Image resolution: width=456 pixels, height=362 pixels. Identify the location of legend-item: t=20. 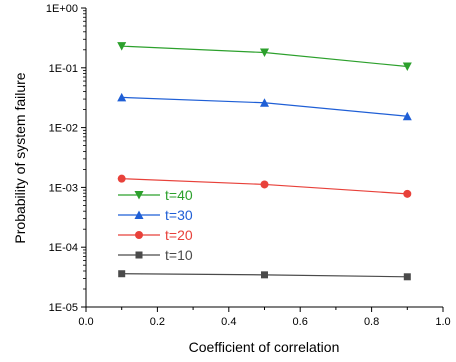
(155, 235).